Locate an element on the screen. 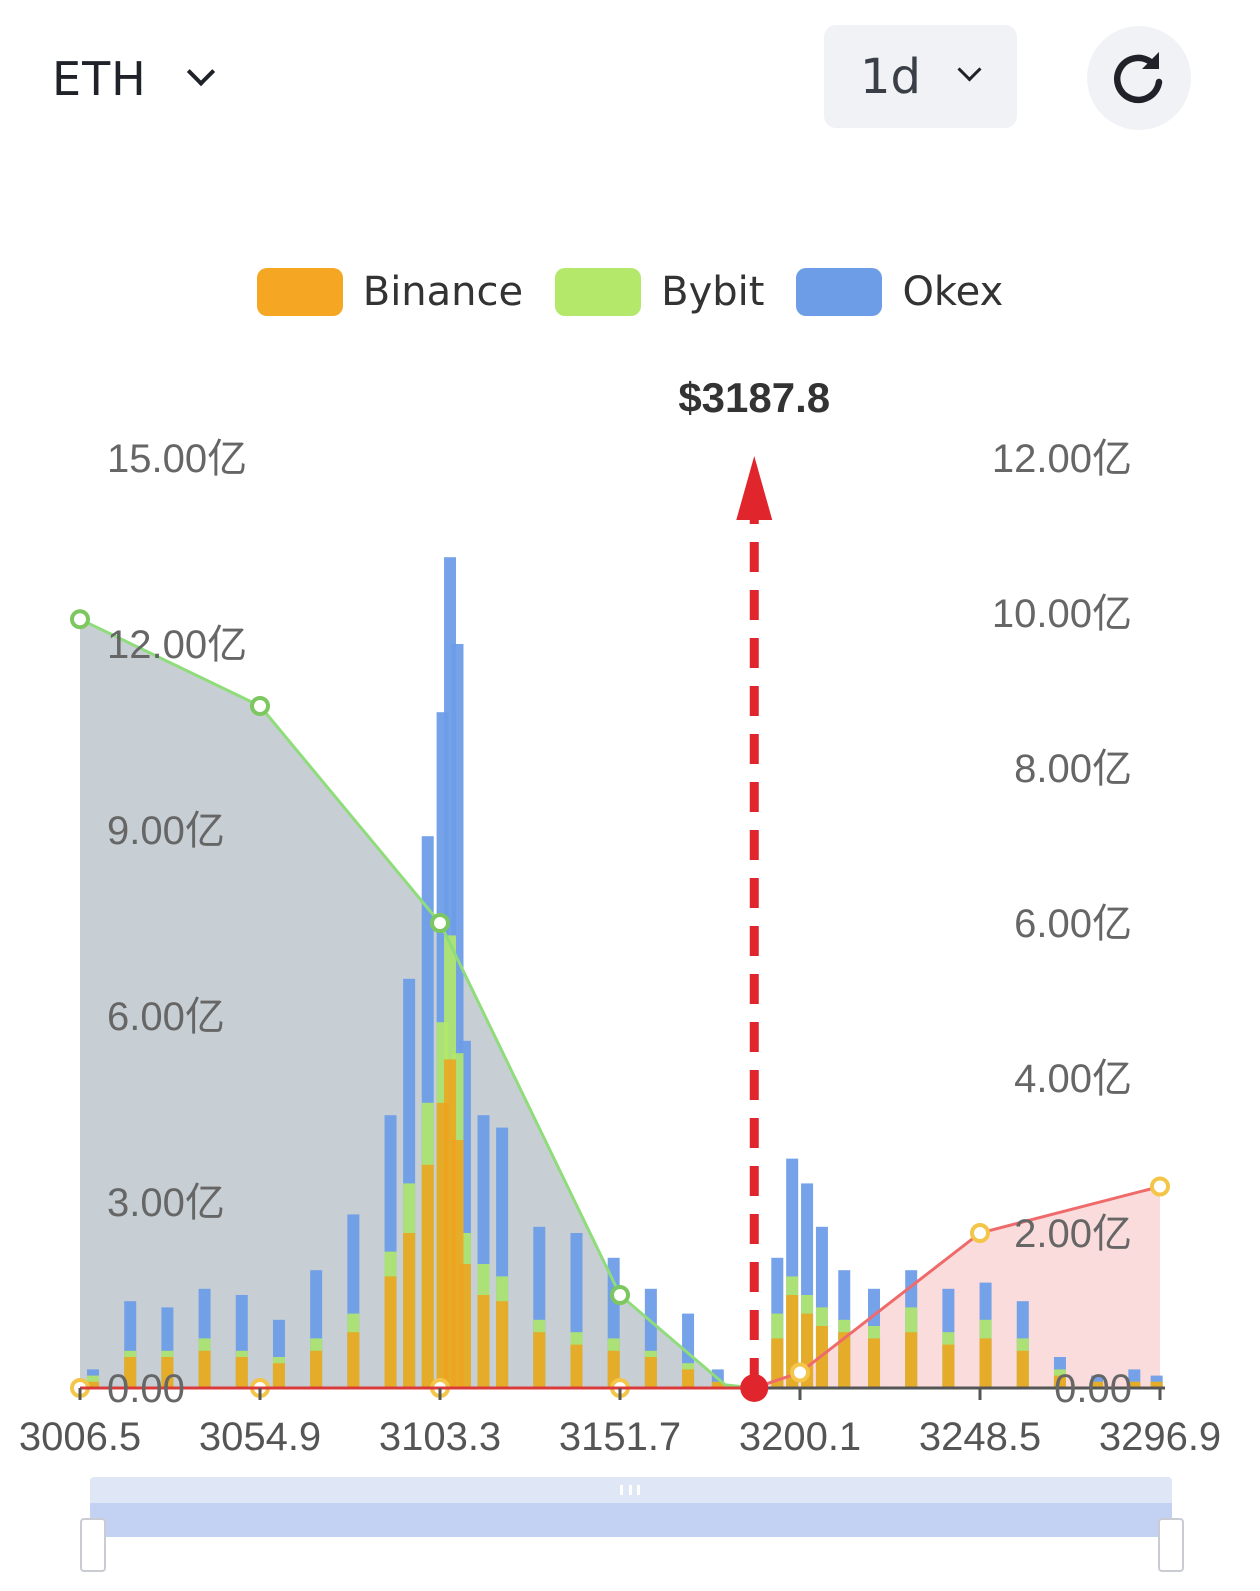 This screenshot has height=1591, width=1260. legend-item-bybit: Bybit is located at coordinates (659, 292).